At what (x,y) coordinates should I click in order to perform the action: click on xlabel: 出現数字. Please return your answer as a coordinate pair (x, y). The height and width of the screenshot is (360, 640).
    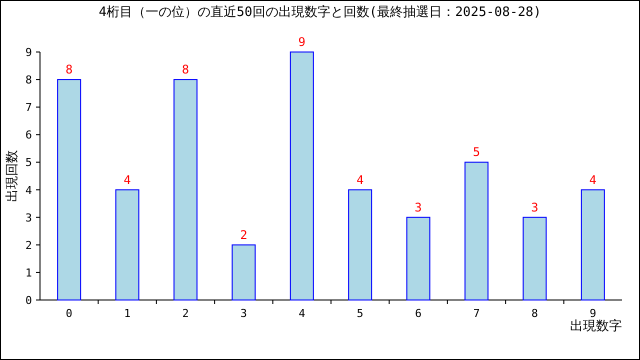
    Looking at the image, I should click on (596, 326).